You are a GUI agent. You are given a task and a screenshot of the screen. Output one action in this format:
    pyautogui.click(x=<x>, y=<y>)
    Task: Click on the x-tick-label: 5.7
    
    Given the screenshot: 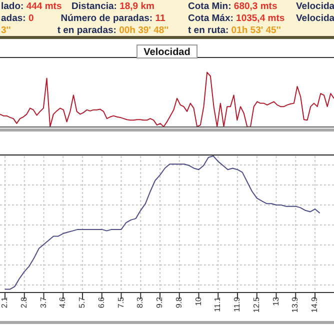 What is the action you would take?
    pyautogui.click(x=82, y=302)
    